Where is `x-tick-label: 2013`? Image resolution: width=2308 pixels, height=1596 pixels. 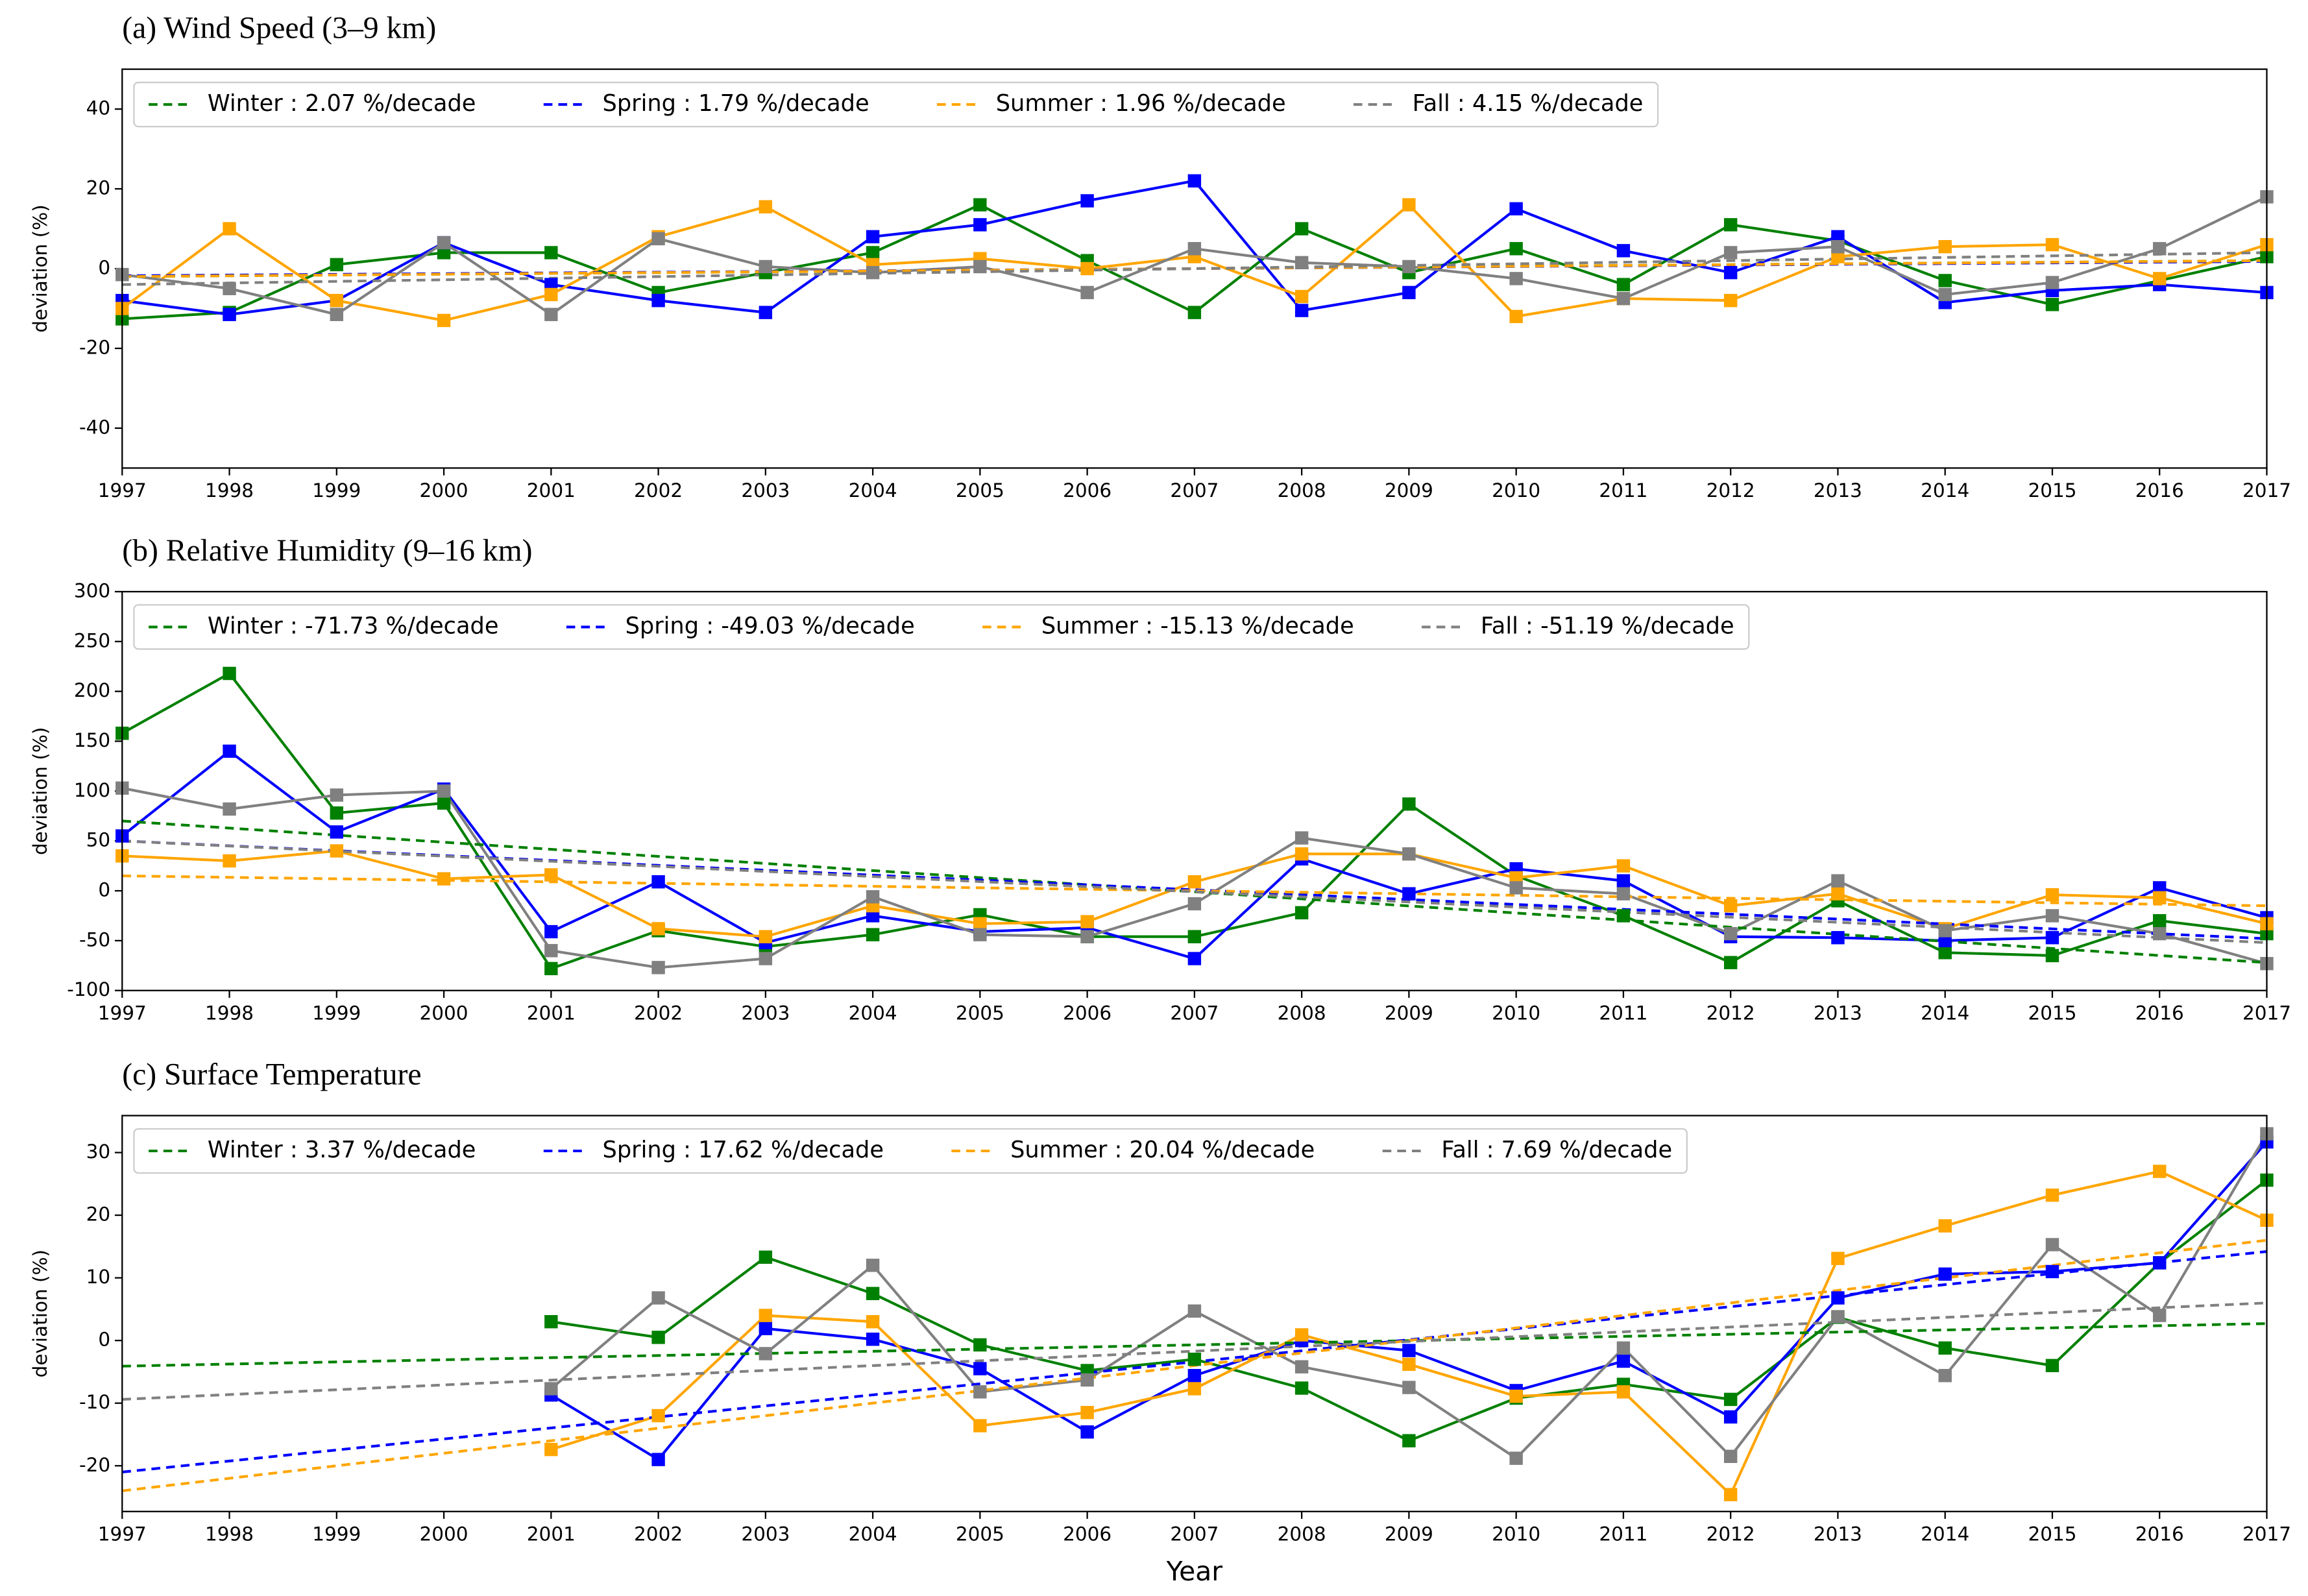
x-tick-label: 2013 is located at coordinates (1838, 1534).